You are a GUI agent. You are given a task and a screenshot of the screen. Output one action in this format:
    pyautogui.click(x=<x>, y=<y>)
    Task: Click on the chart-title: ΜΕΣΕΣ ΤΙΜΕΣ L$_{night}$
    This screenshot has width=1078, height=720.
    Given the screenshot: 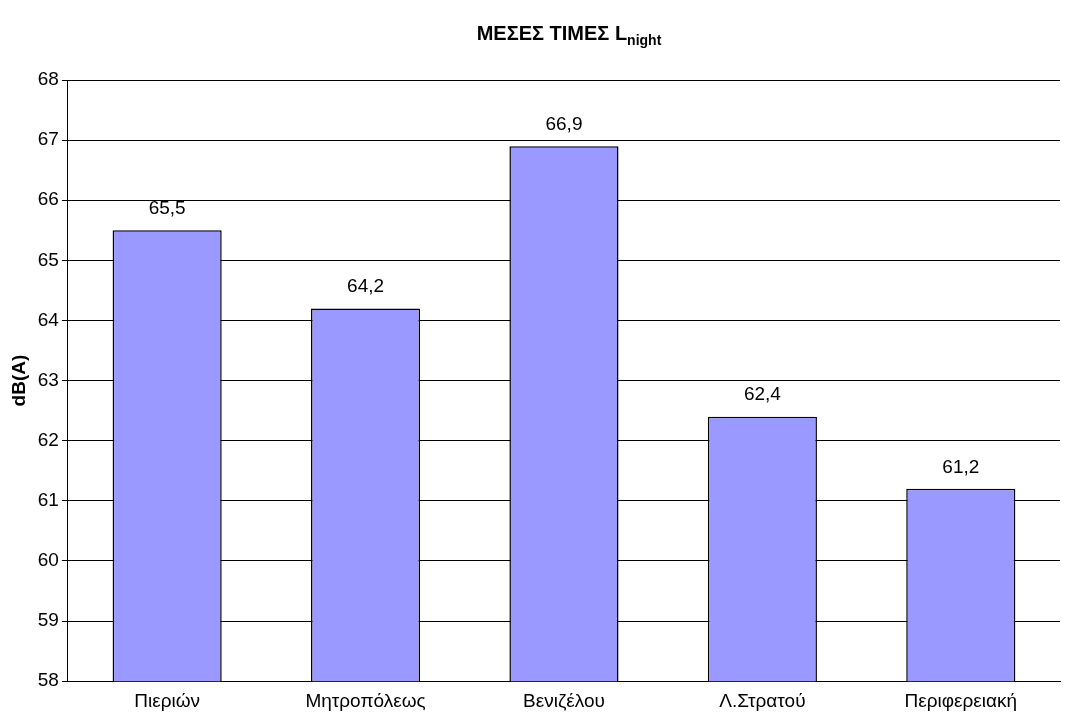 What is the action you would take?
    pyautogui.click(x=569, y=35)
    